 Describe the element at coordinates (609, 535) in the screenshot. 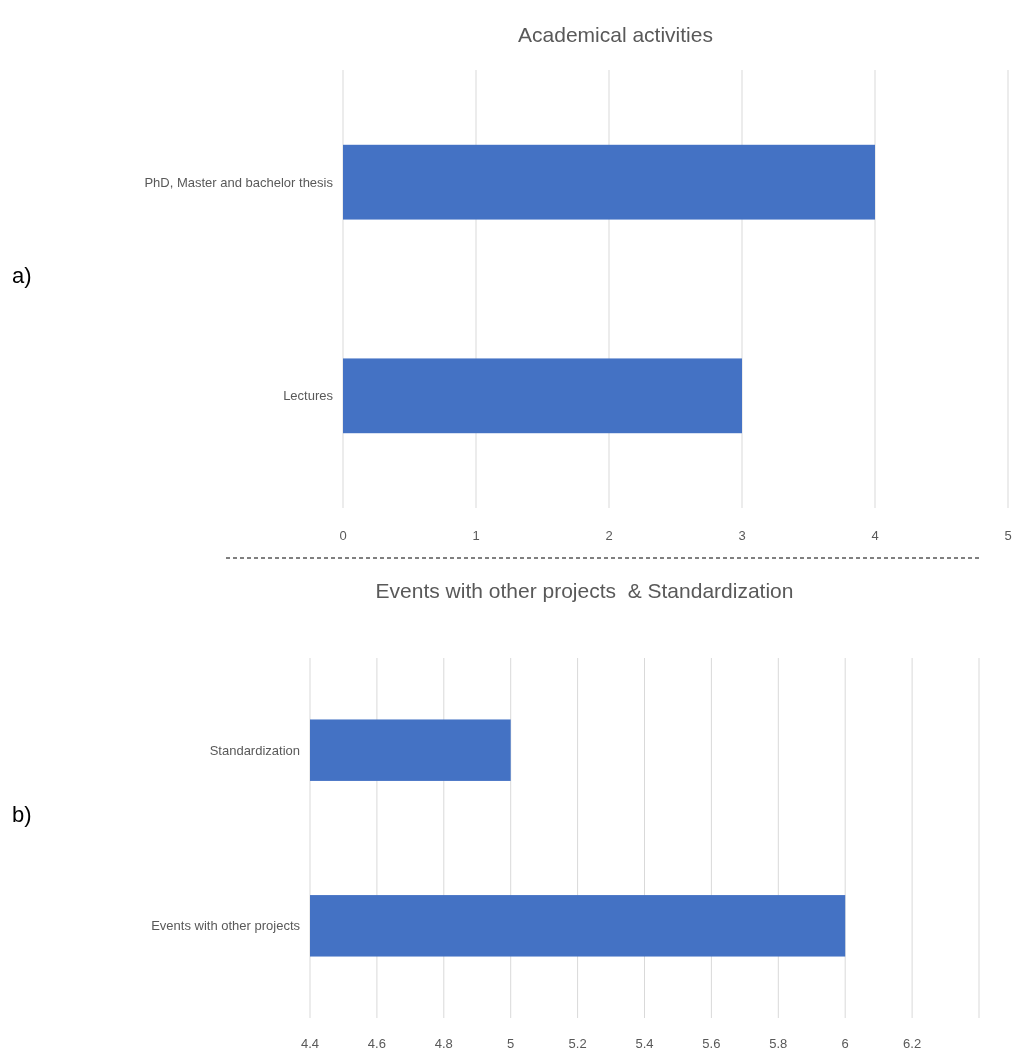

I see `x-tick-label: 2` at that location.